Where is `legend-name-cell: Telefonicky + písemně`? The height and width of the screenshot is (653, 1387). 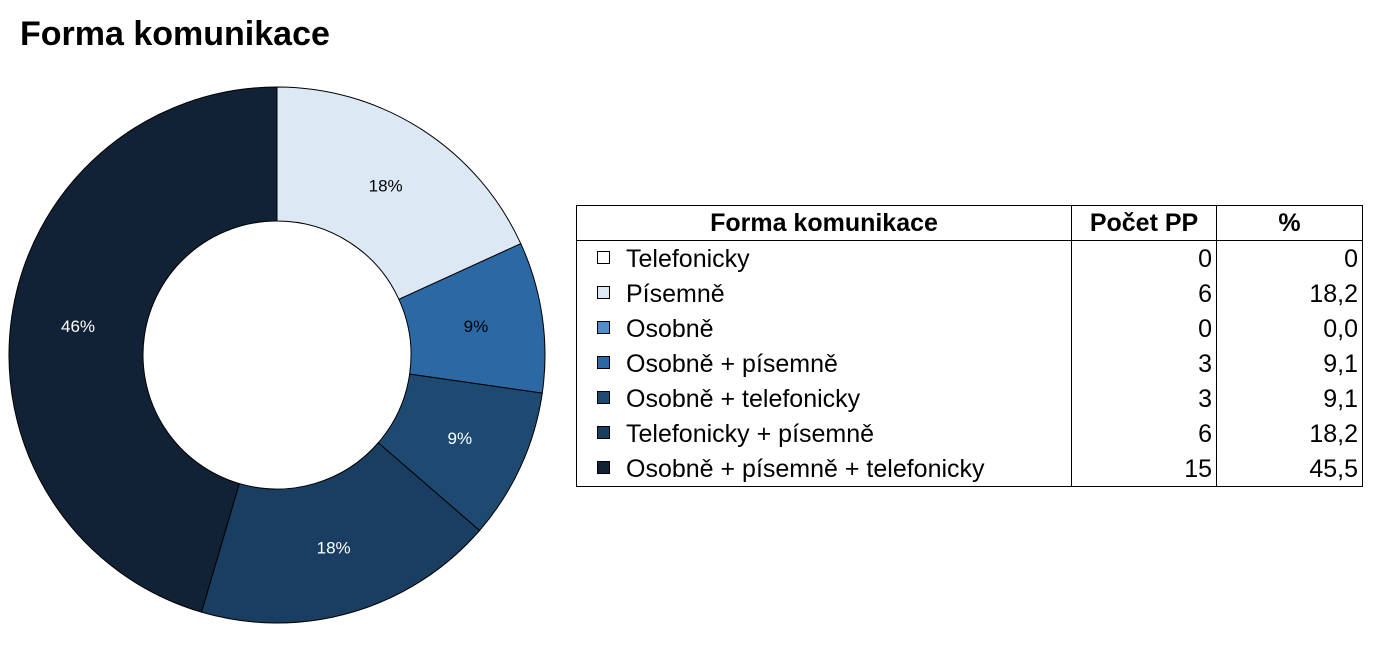
legend-name-cell: Telefonicky + písemně is located at coordinates (824, 433).